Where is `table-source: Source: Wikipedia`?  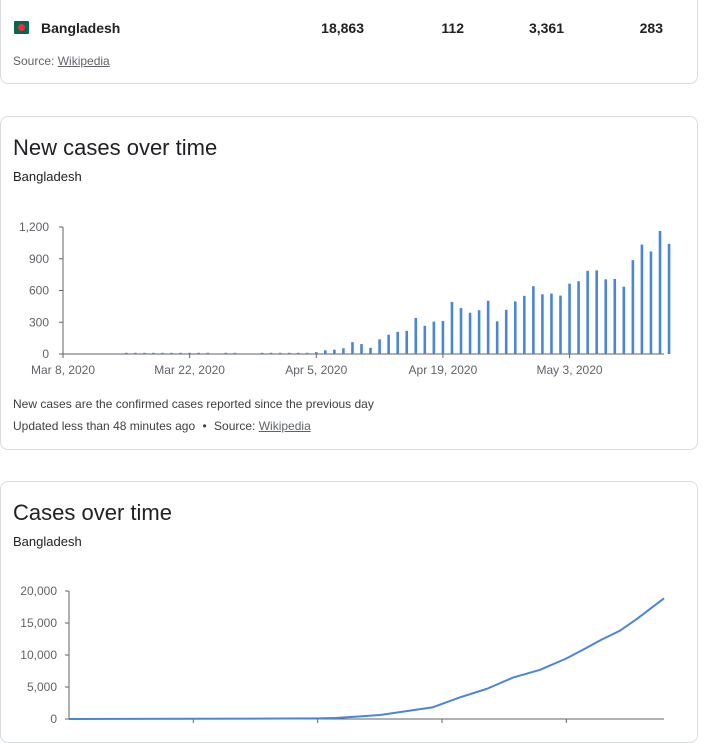 table-source: Source: Wikipedia is located at coordinates (61, 61).